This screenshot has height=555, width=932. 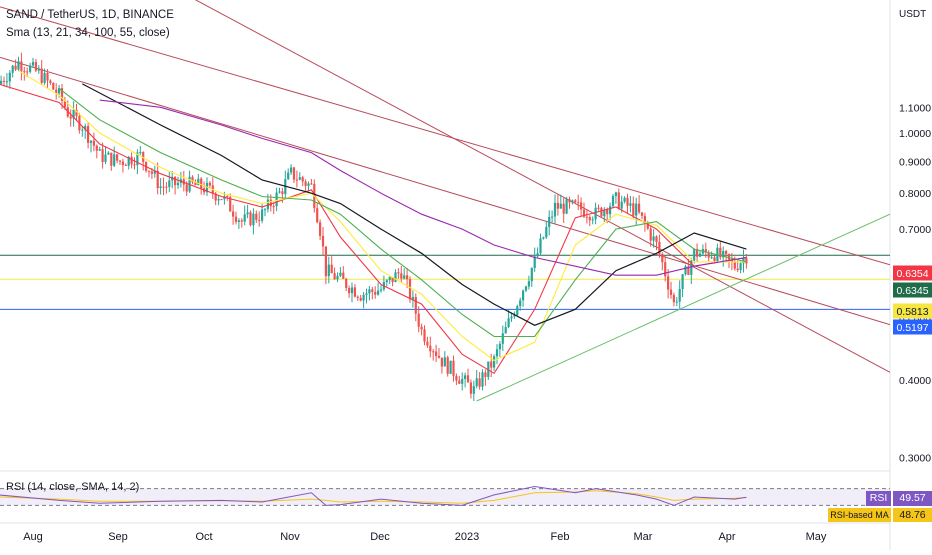 What do you see at coordinates (816, 537) in the screenshot?
I see `x-tick-label: May` at bounding box center [816, 537].